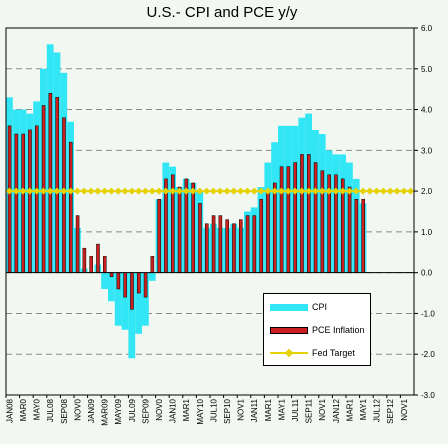  I want to click on legend-swatch-pce, so click(289, 330).